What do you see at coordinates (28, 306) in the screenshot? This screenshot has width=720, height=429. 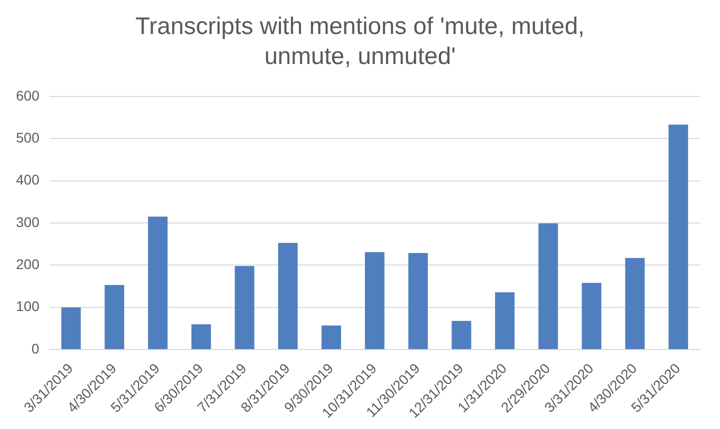 I see `y-tick-label: 100` at bounding box center [28, 306].